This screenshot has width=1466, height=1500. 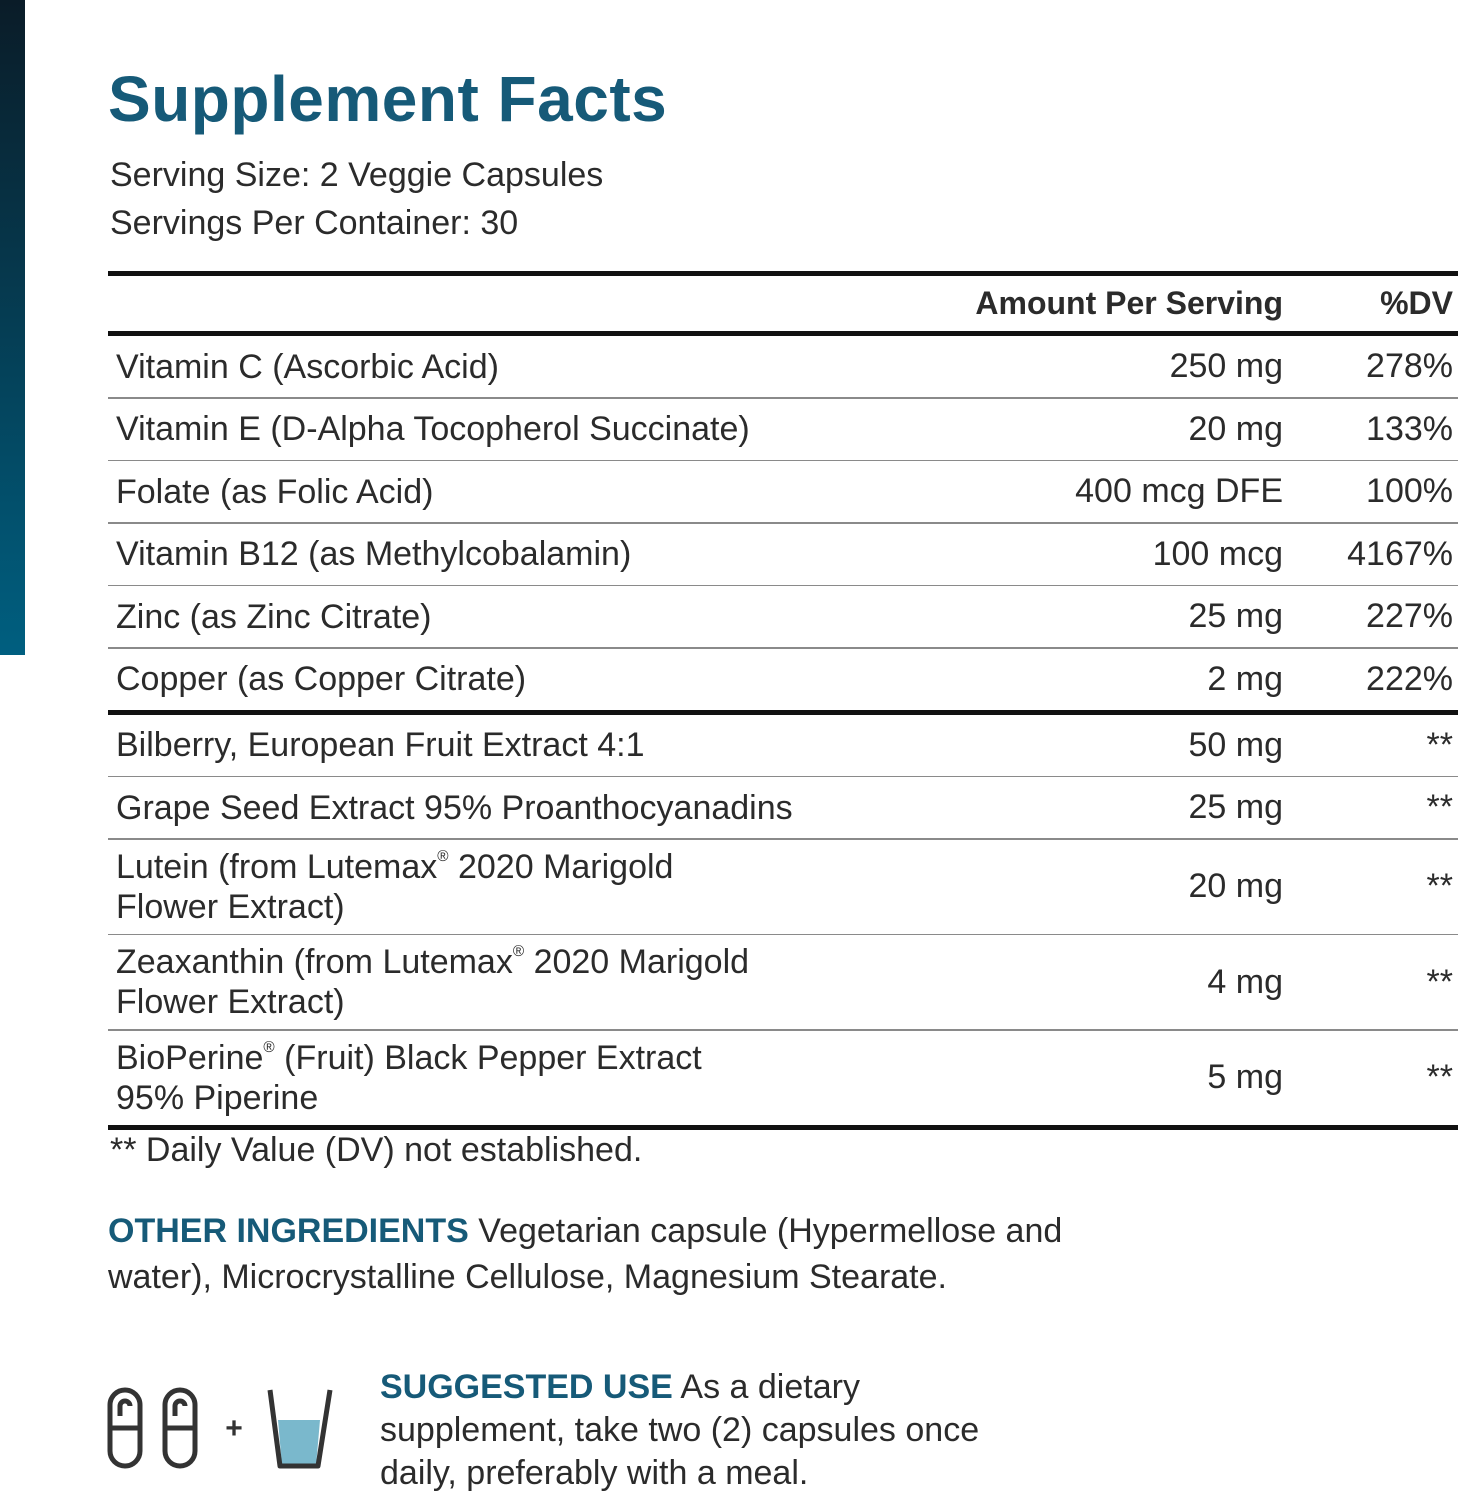 What do you see at coordinates (1236, 744) in the screenshot?
I see `amount: 50 mg` at bounding box center [1236, 744].